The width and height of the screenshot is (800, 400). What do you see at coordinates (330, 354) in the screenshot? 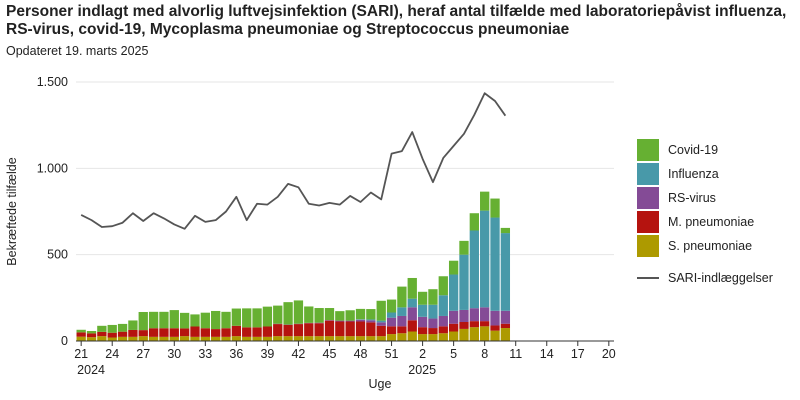
I see `x-tick-label: 45` at bounding box center [330, 354].